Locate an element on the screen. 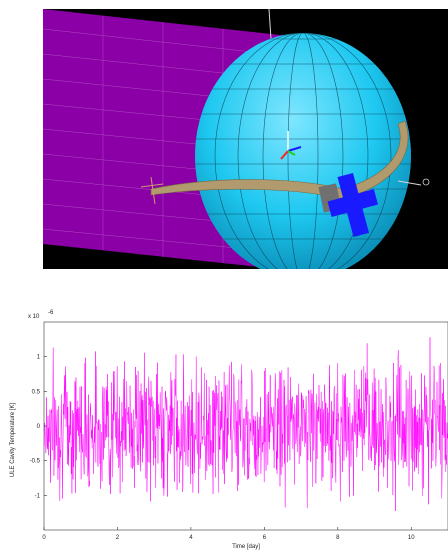 The image size is (448, 550). x-tick-label: 10 is located at coordinates (411, 538).